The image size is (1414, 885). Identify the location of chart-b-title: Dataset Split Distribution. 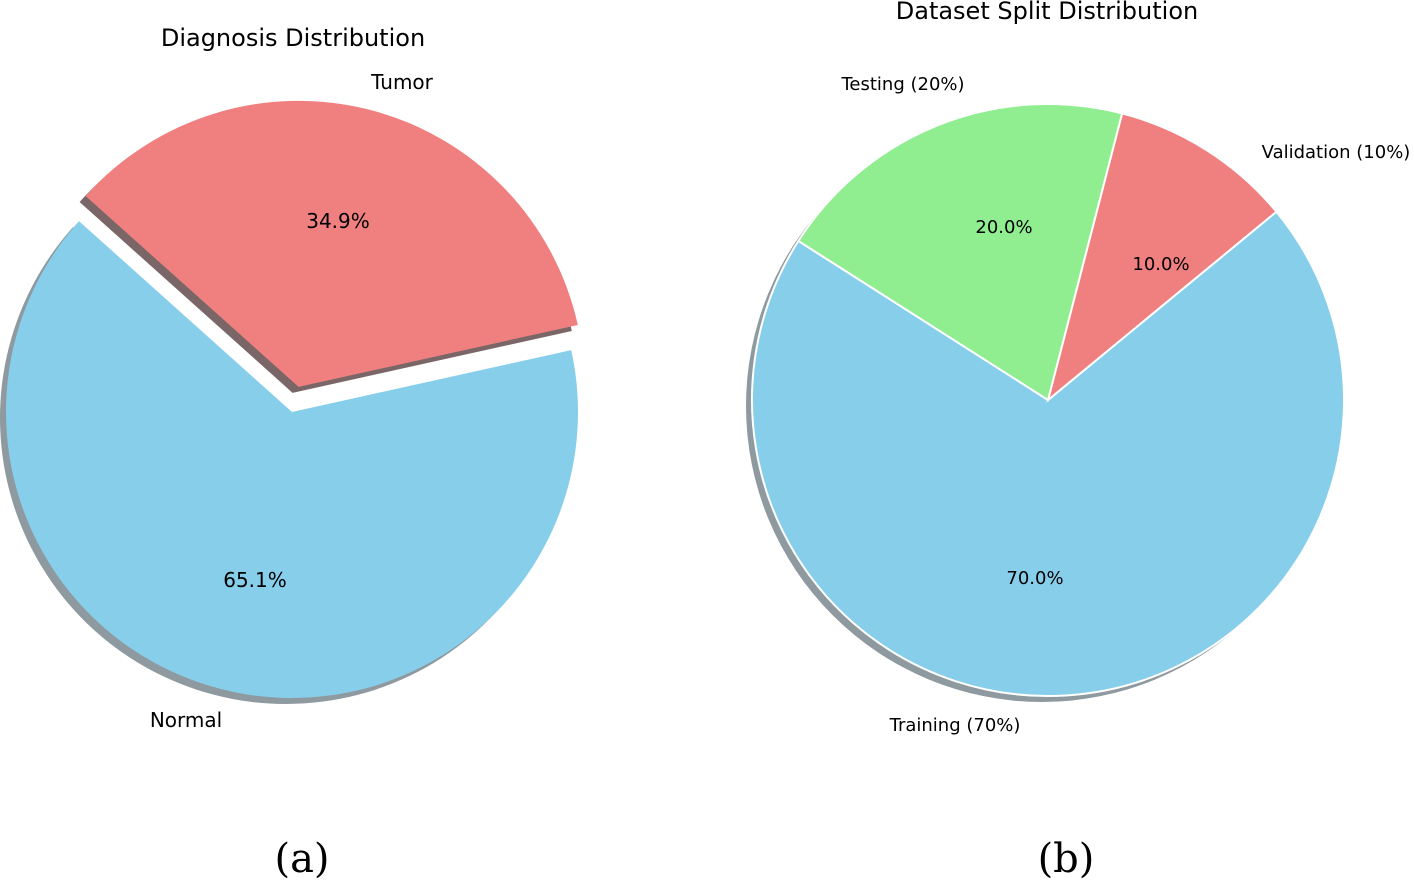
(1047, 12).